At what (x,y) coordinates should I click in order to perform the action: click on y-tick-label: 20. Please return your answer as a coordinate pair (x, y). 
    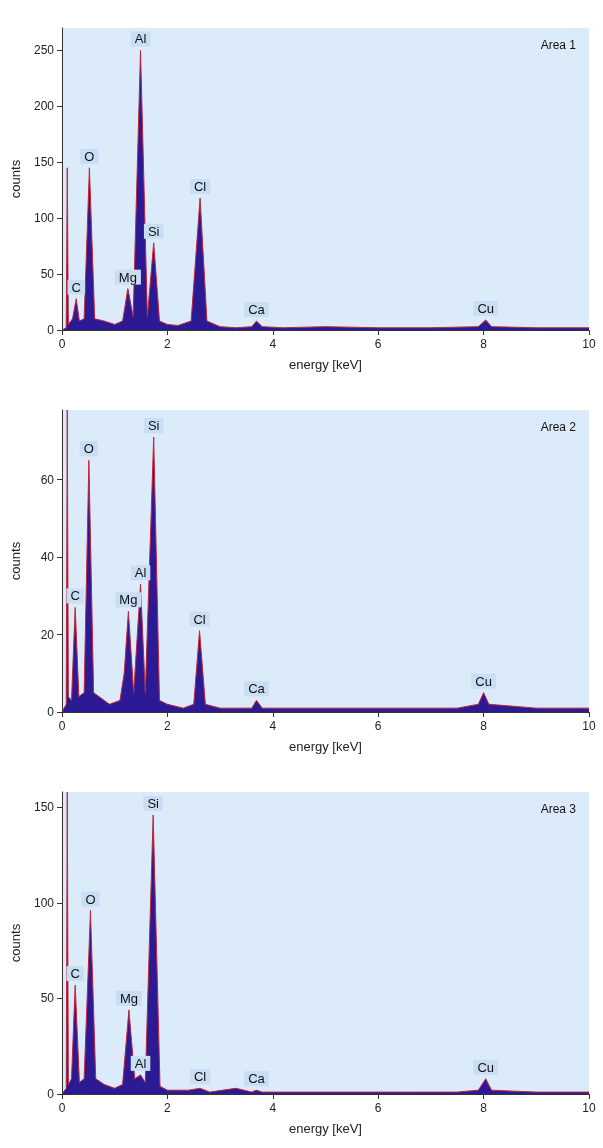
    Looking at the image, I should click on (47, 634).